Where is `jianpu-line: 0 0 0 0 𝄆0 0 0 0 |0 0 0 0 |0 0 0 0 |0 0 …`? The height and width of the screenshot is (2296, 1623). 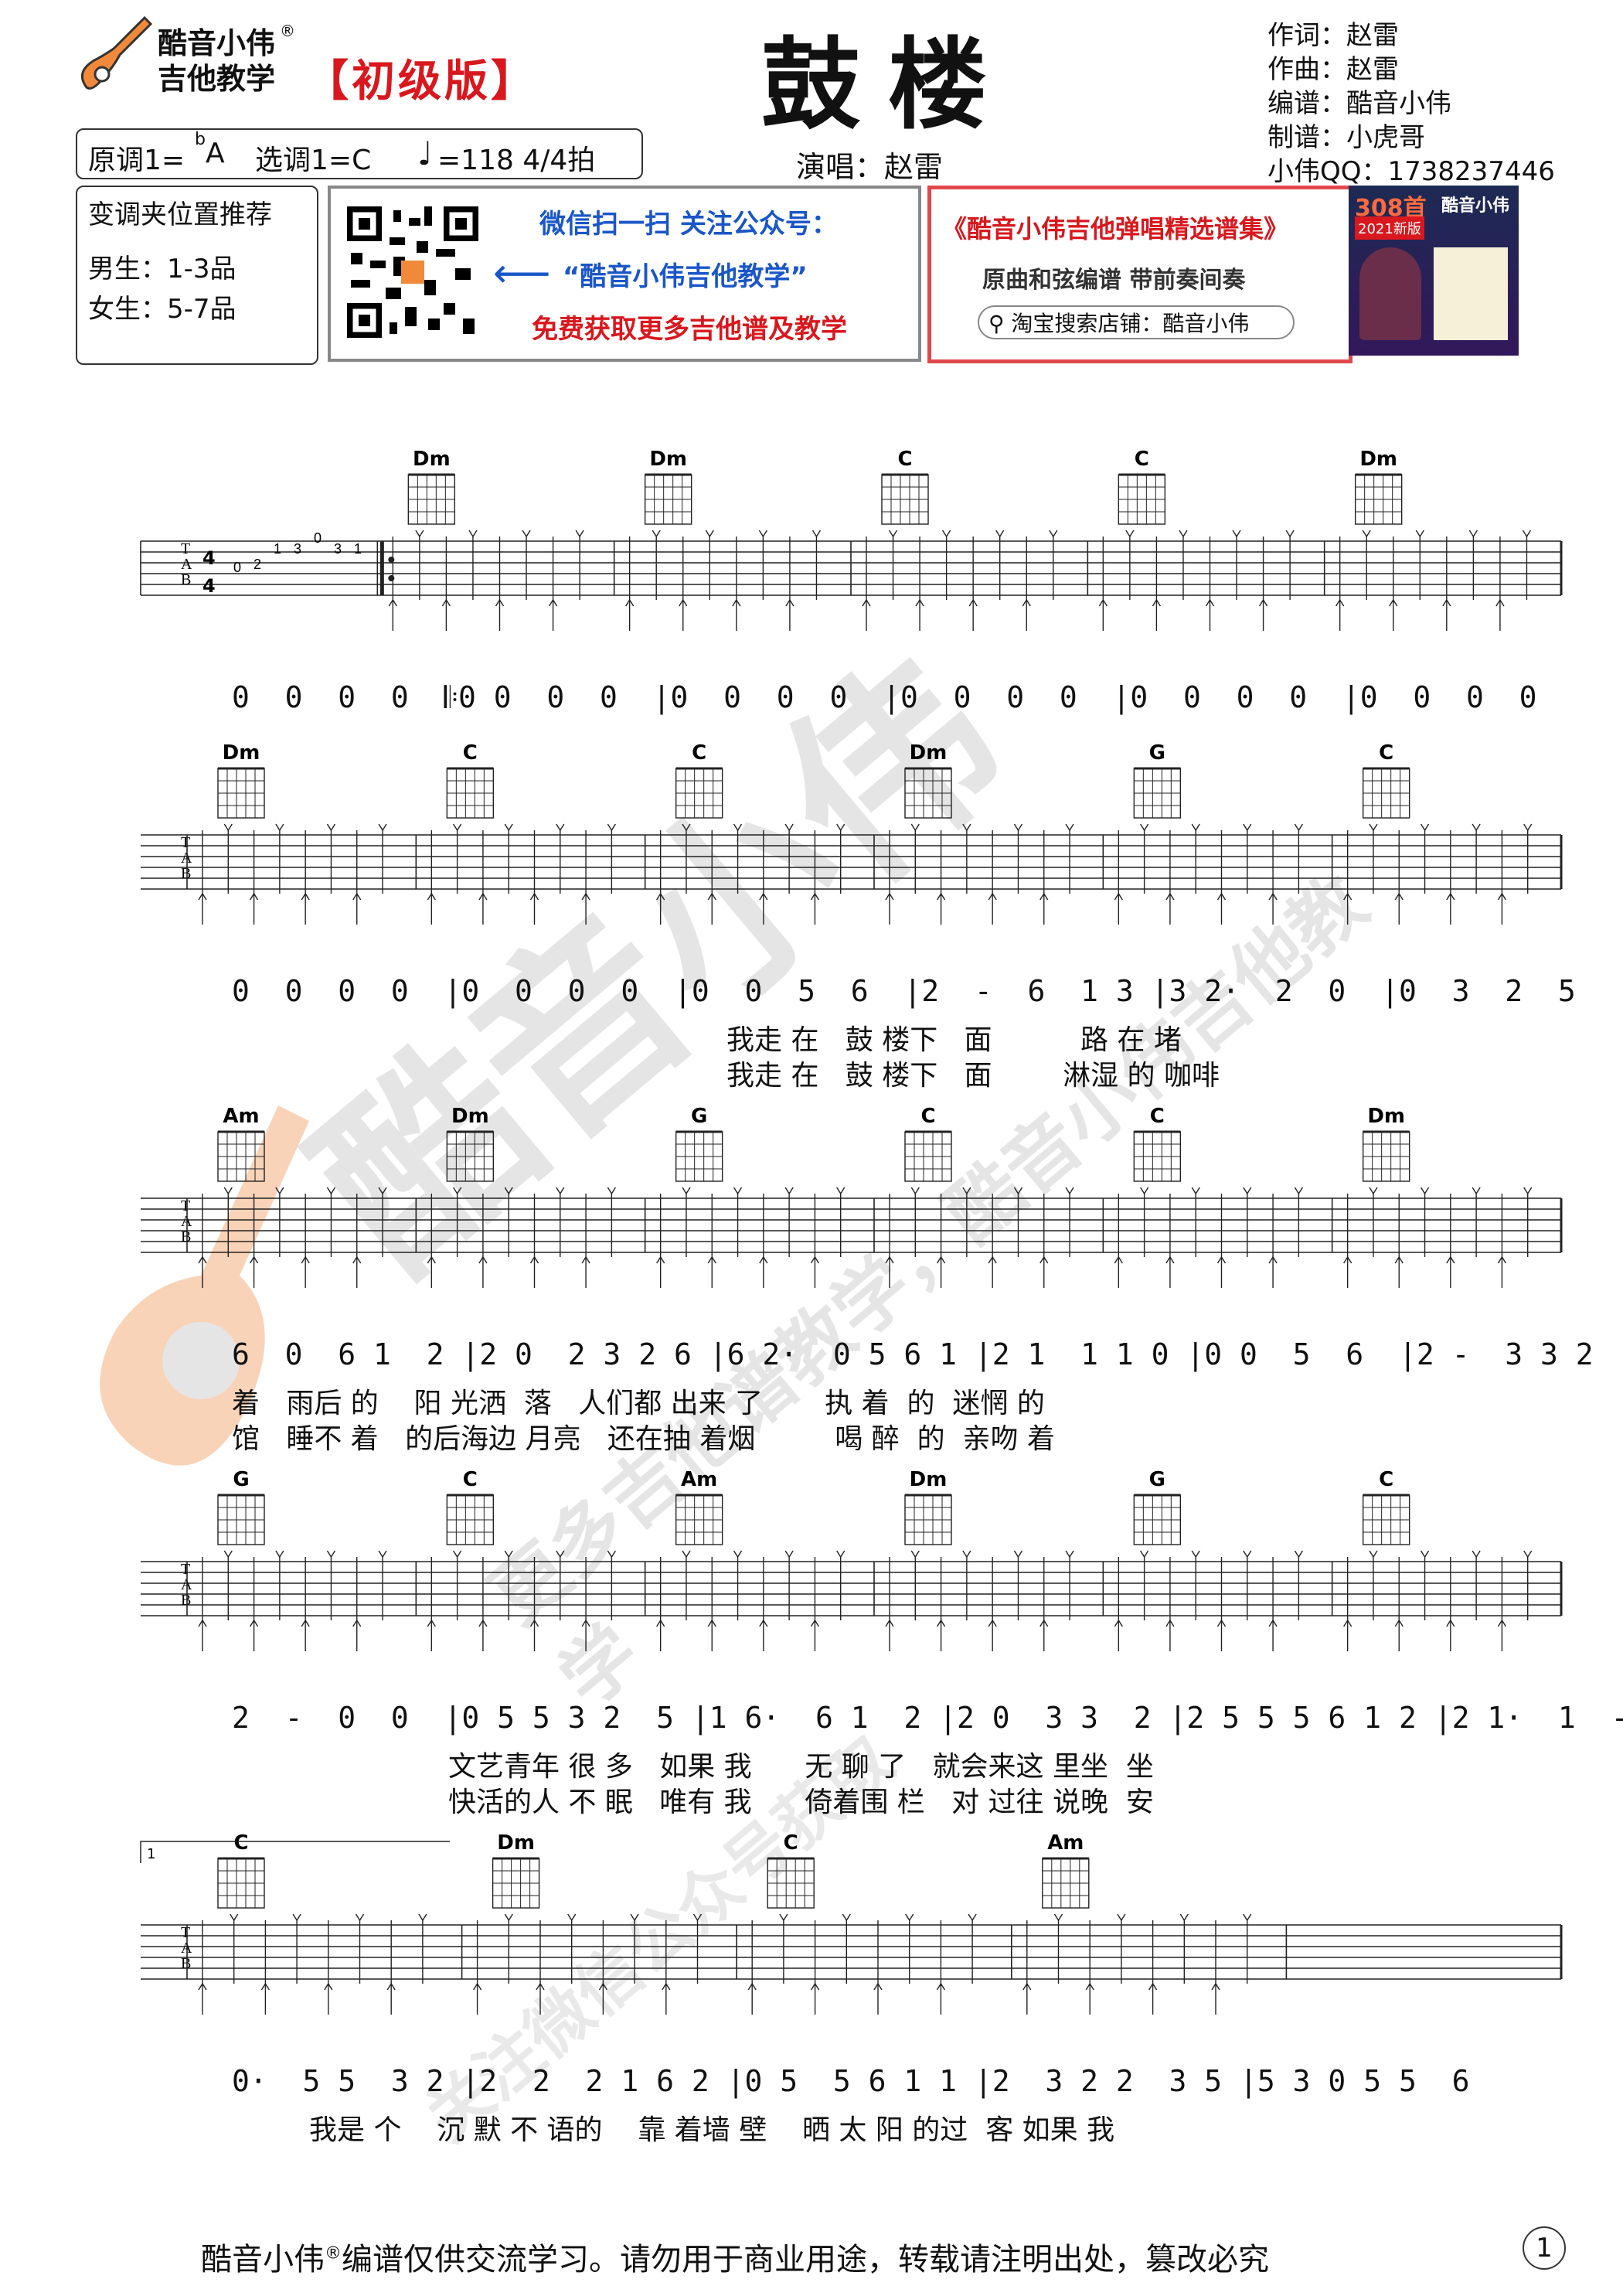
jianpu-line: 0 0 0 0 𝄆0 0 0 0 |0 0 0 0 |0 0 0 0 |0 0 … is located at coordinates (885, 697).